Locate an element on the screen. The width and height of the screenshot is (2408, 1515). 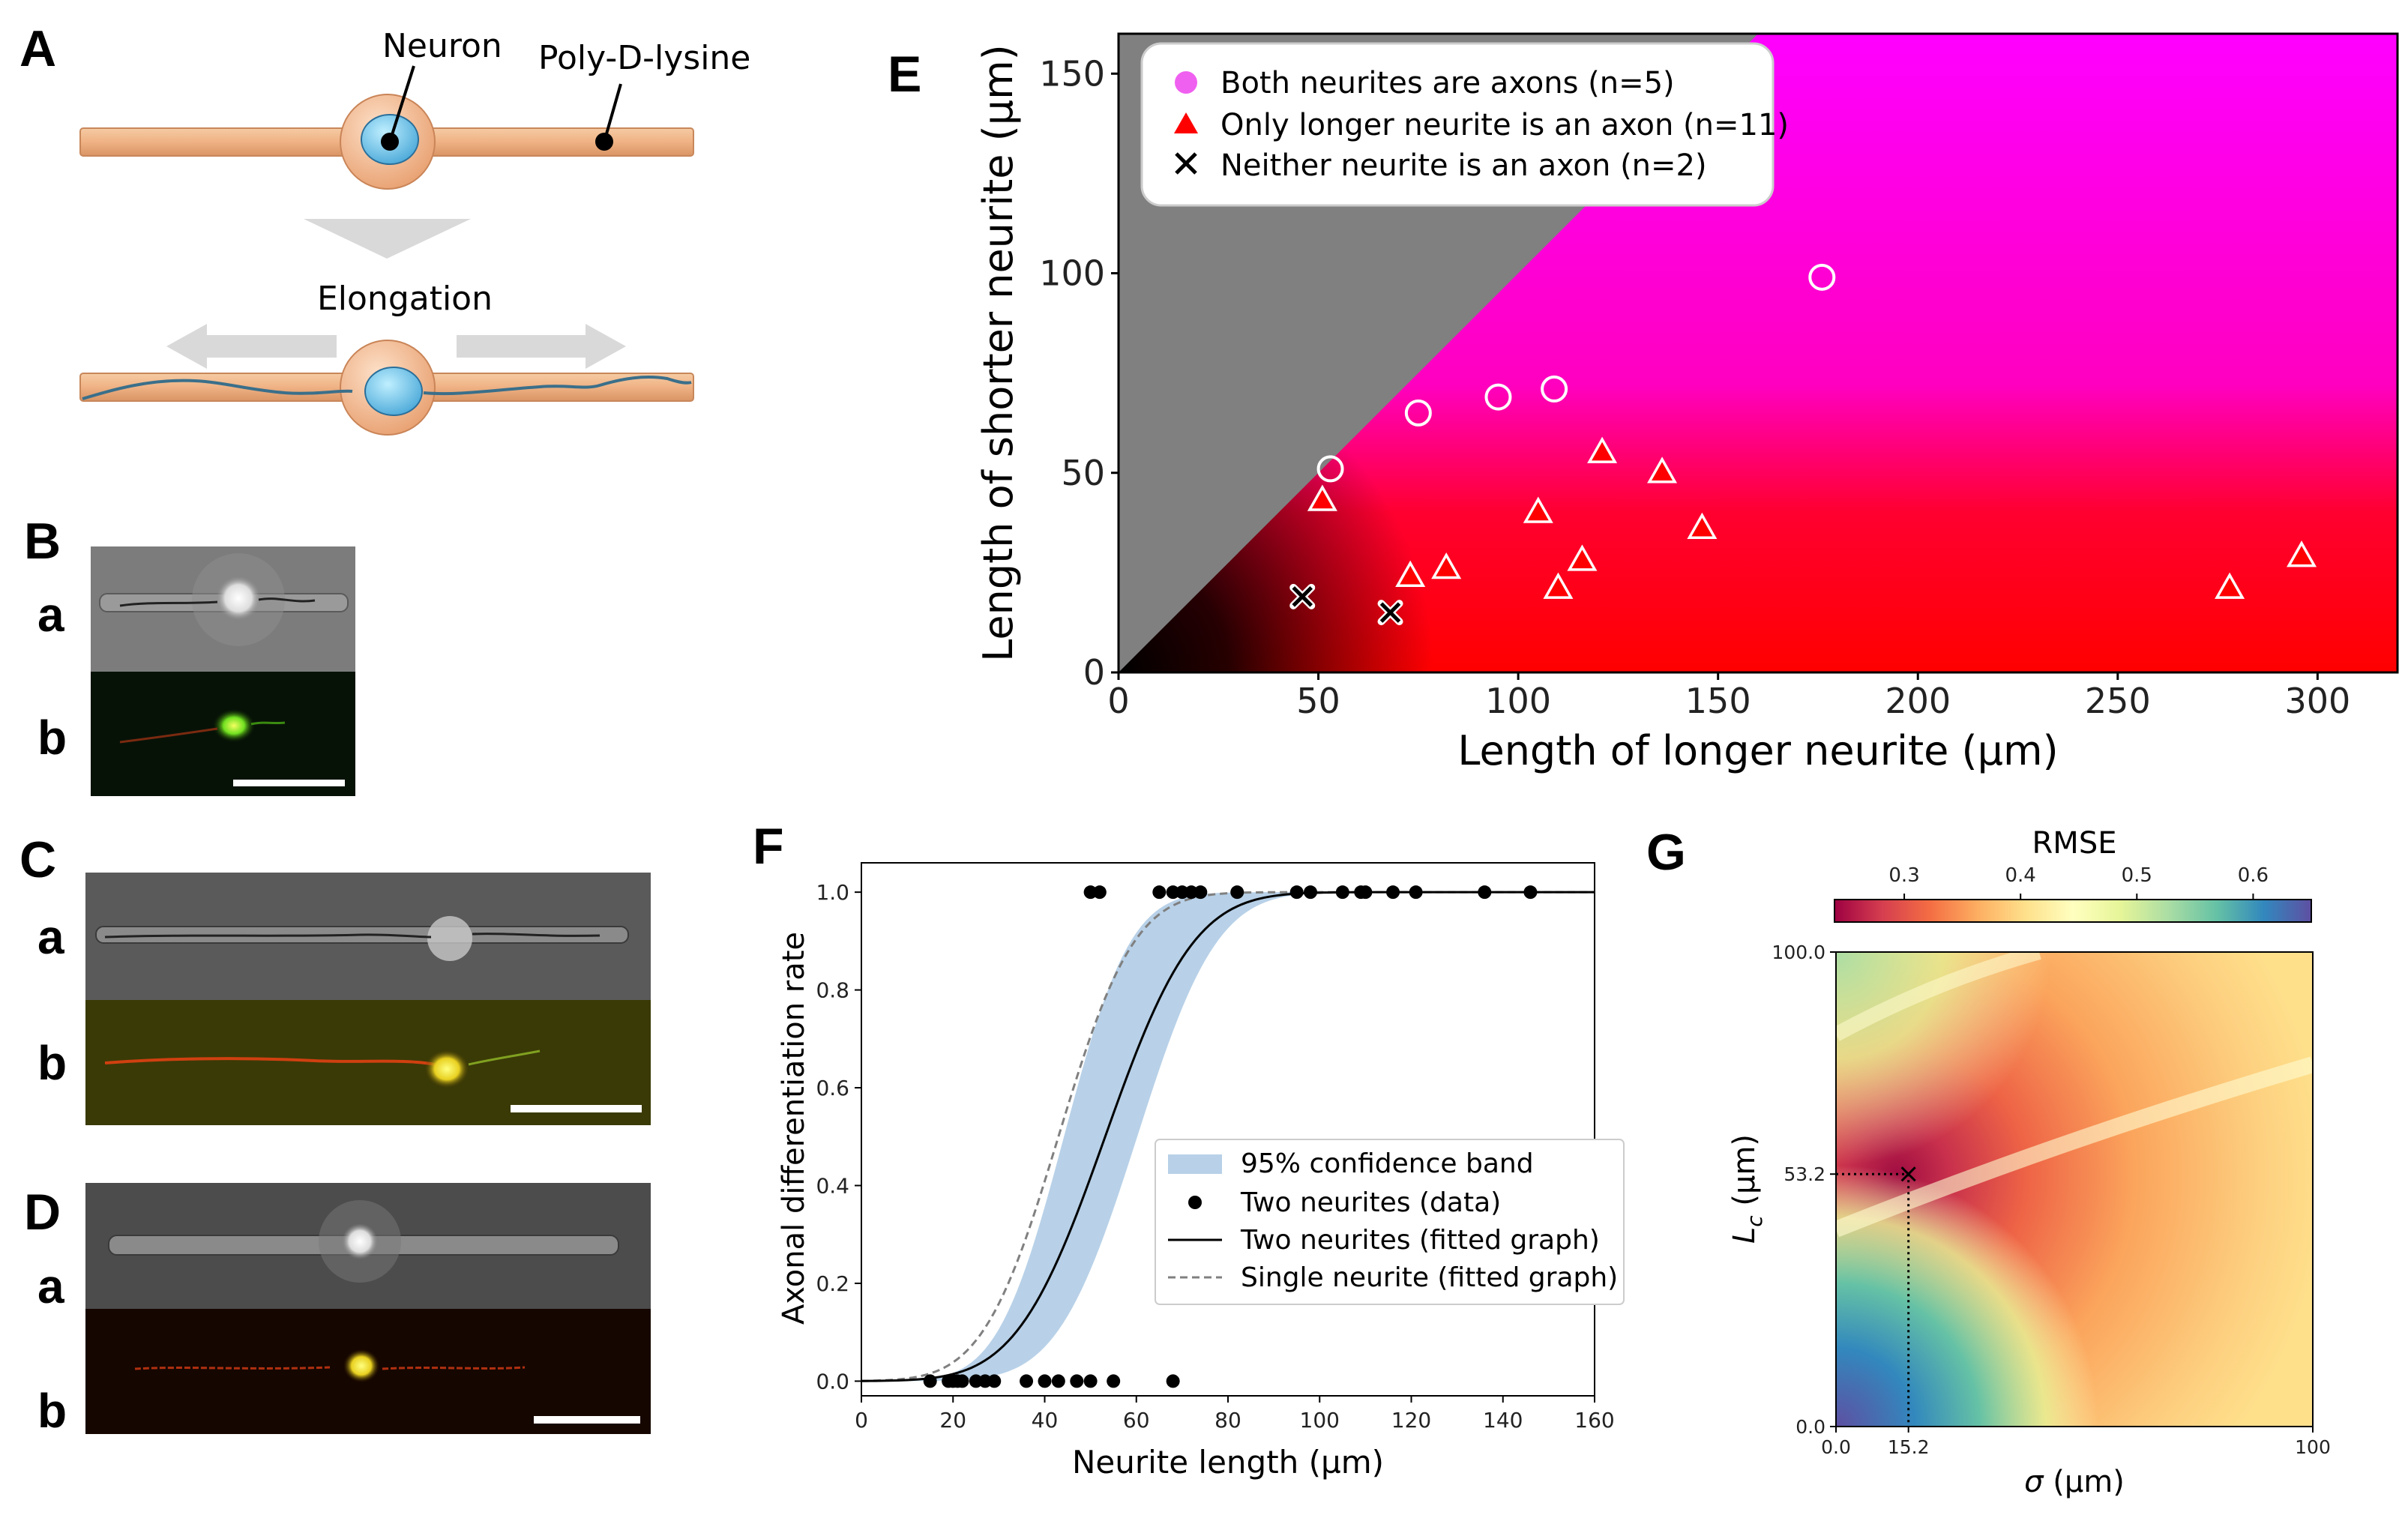
panel-d-letter: D is located at coordinates (42, 1213).